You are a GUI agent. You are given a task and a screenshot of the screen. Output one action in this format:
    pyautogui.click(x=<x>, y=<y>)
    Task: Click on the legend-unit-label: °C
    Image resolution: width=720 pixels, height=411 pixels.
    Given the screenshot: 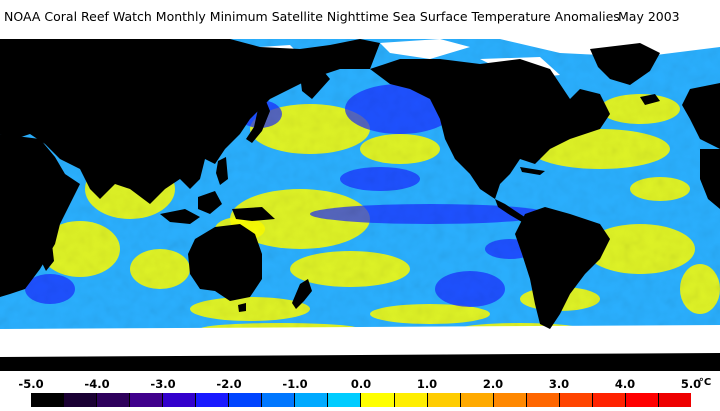 What is the action you would take?
    pyautogui.click(x=705, y=382)
    